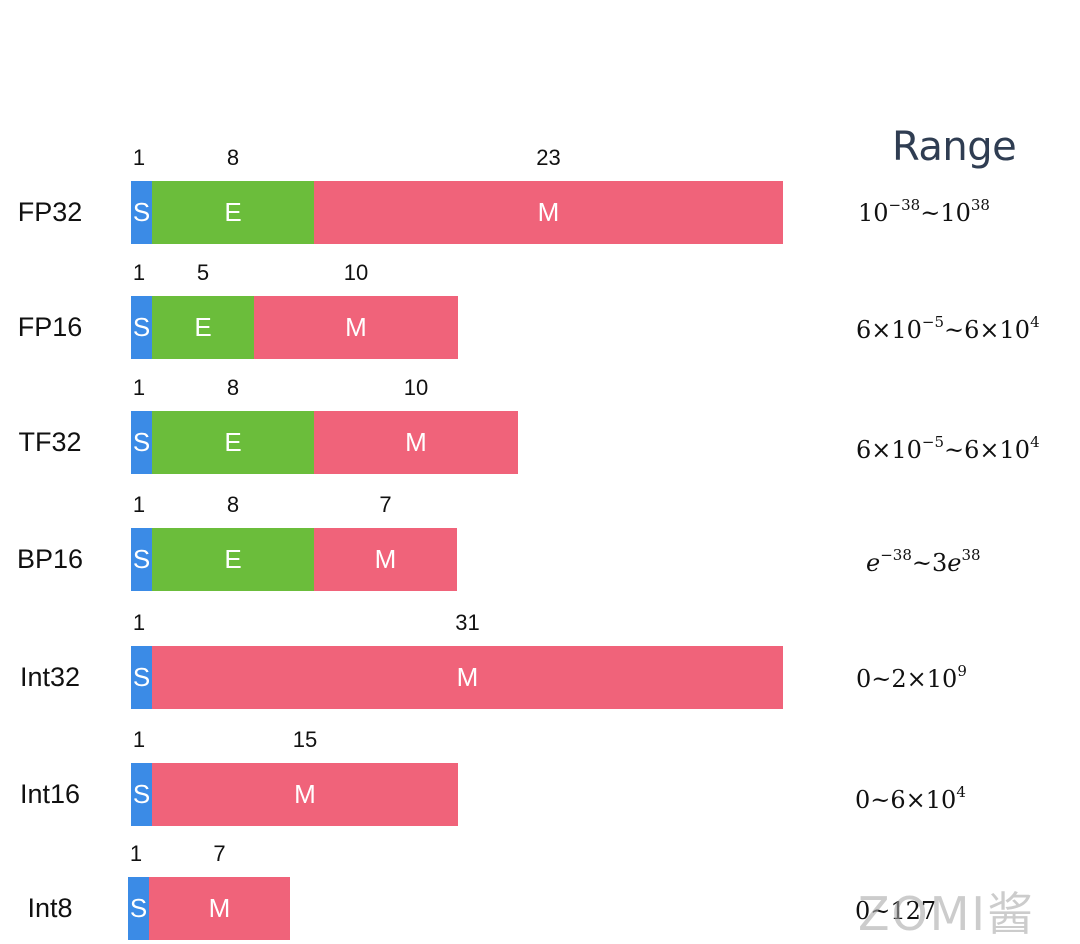 Image resolution: width=1080 pixels, height=944 pixels. What do you see at coordinates (946, 914) in the screenshot?
I see `watermark-logo: ZOMI酱` at bounding box center [946, 914].